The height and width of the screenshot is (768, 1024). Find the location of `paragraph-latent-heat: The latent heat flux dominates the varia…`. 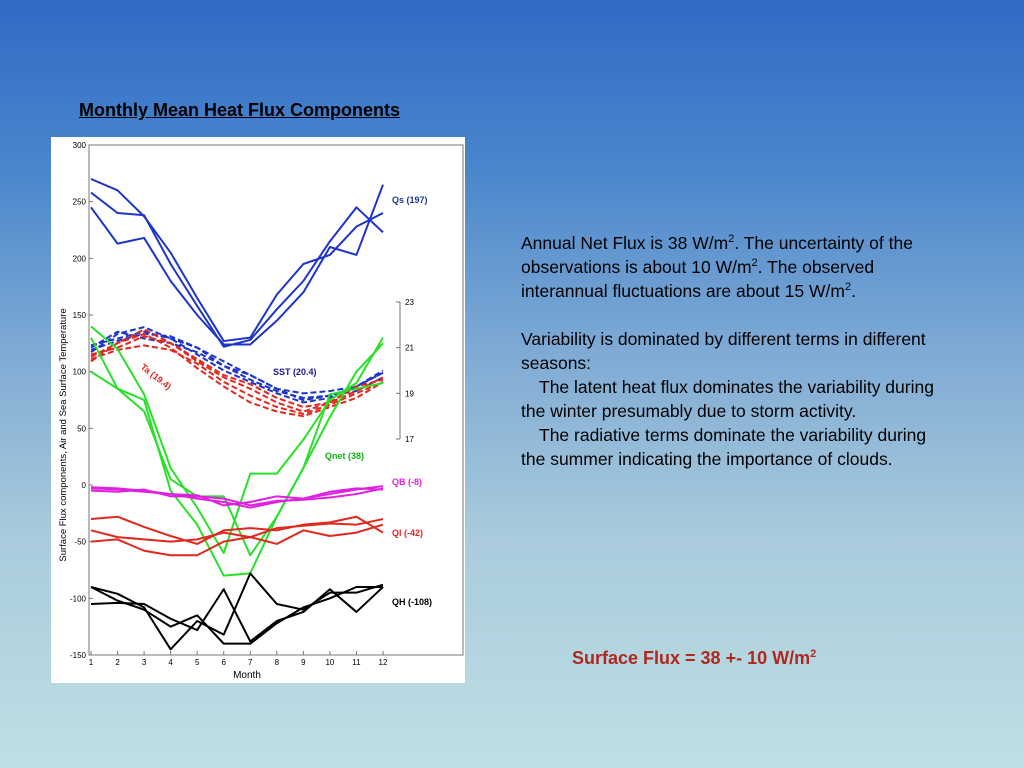

paragraph-latent-heat: The latent heat flux dominates the varia… is located at coordinates (727, 399).